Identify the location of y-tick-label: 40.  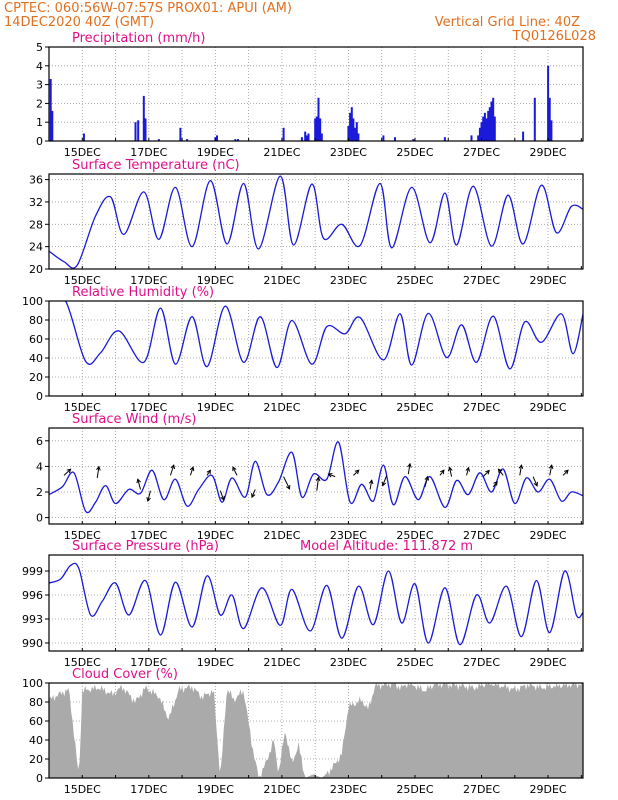
(36, 740).